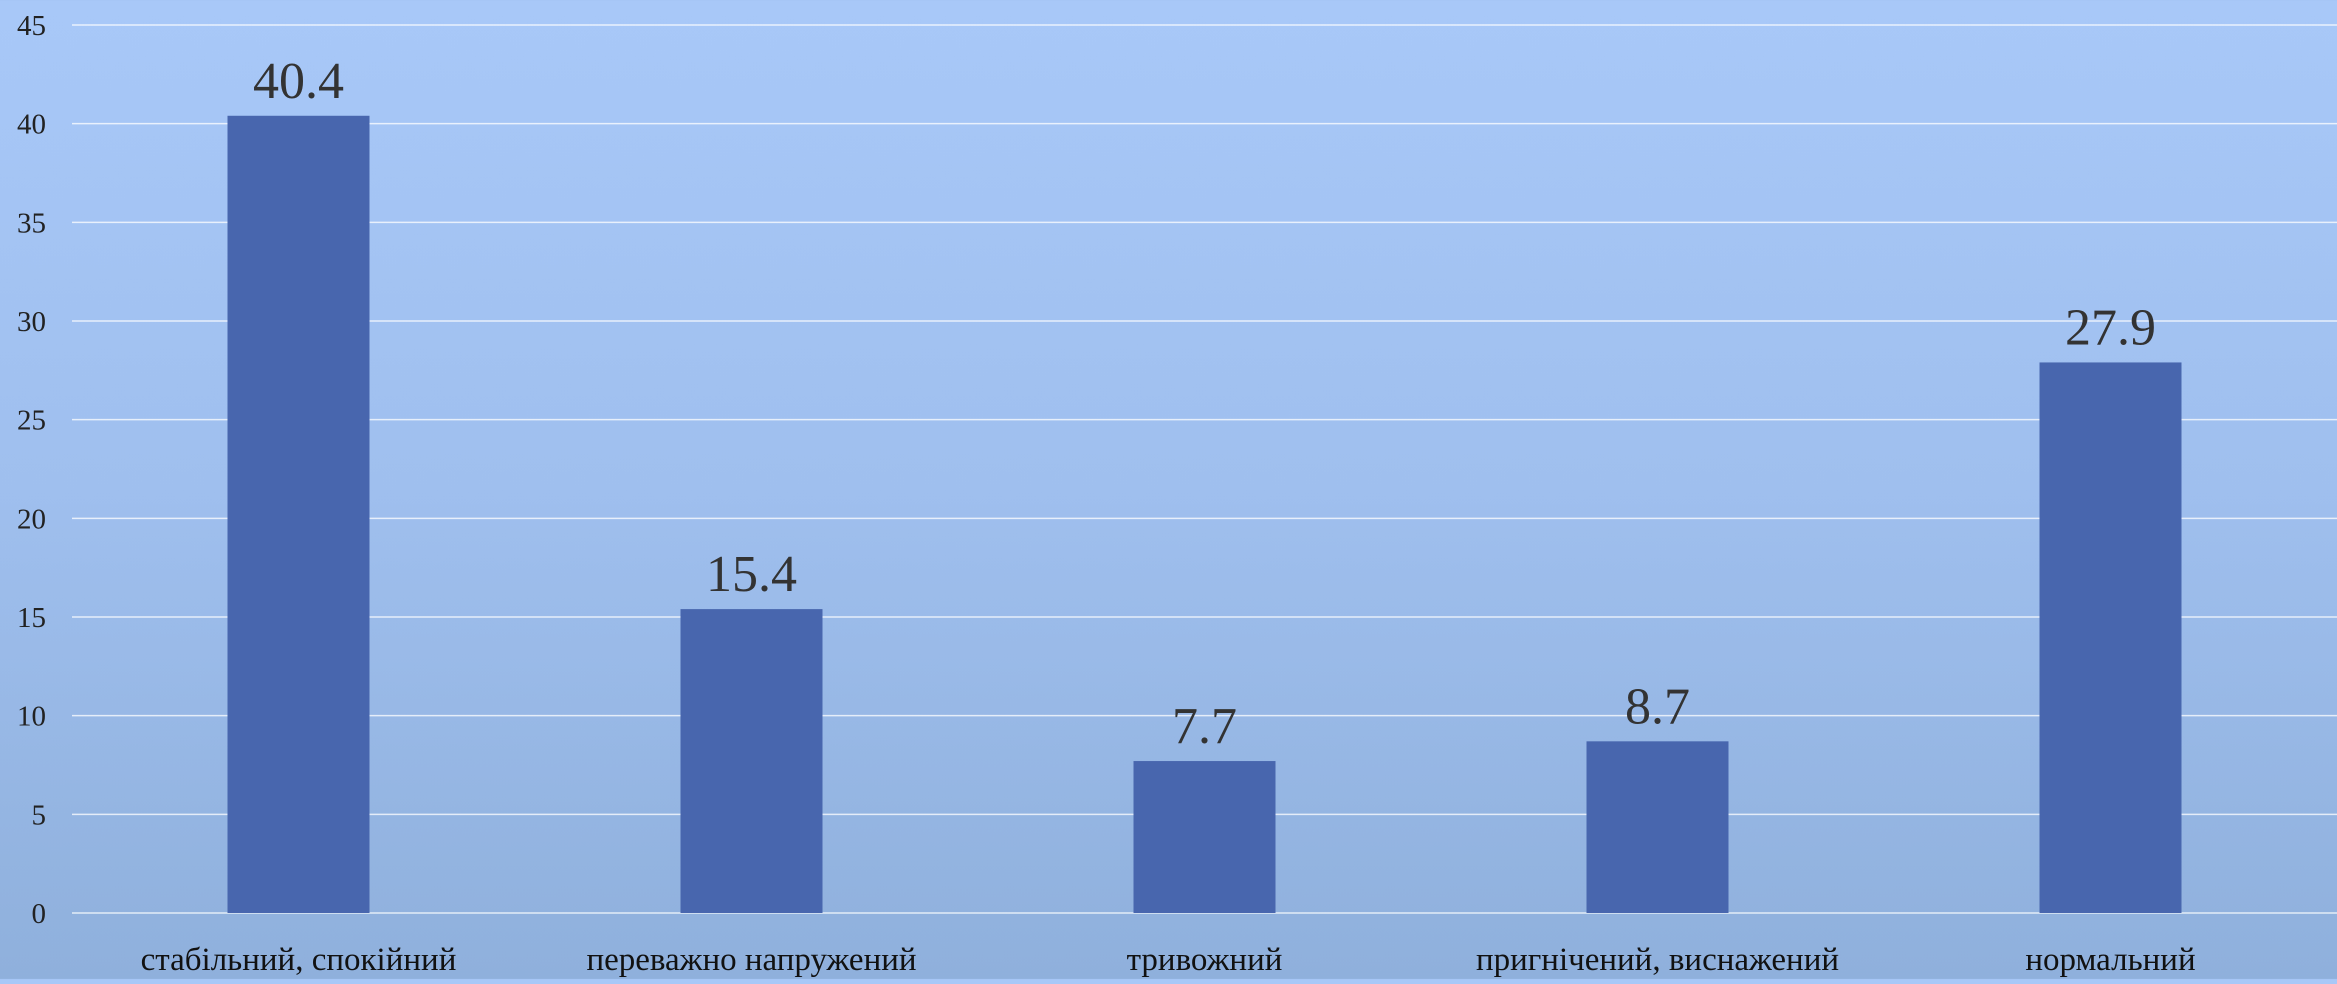 The height and width of the screenshot is (984, 2337). I want to click on data-label: 27.9, so click(2110, 327).